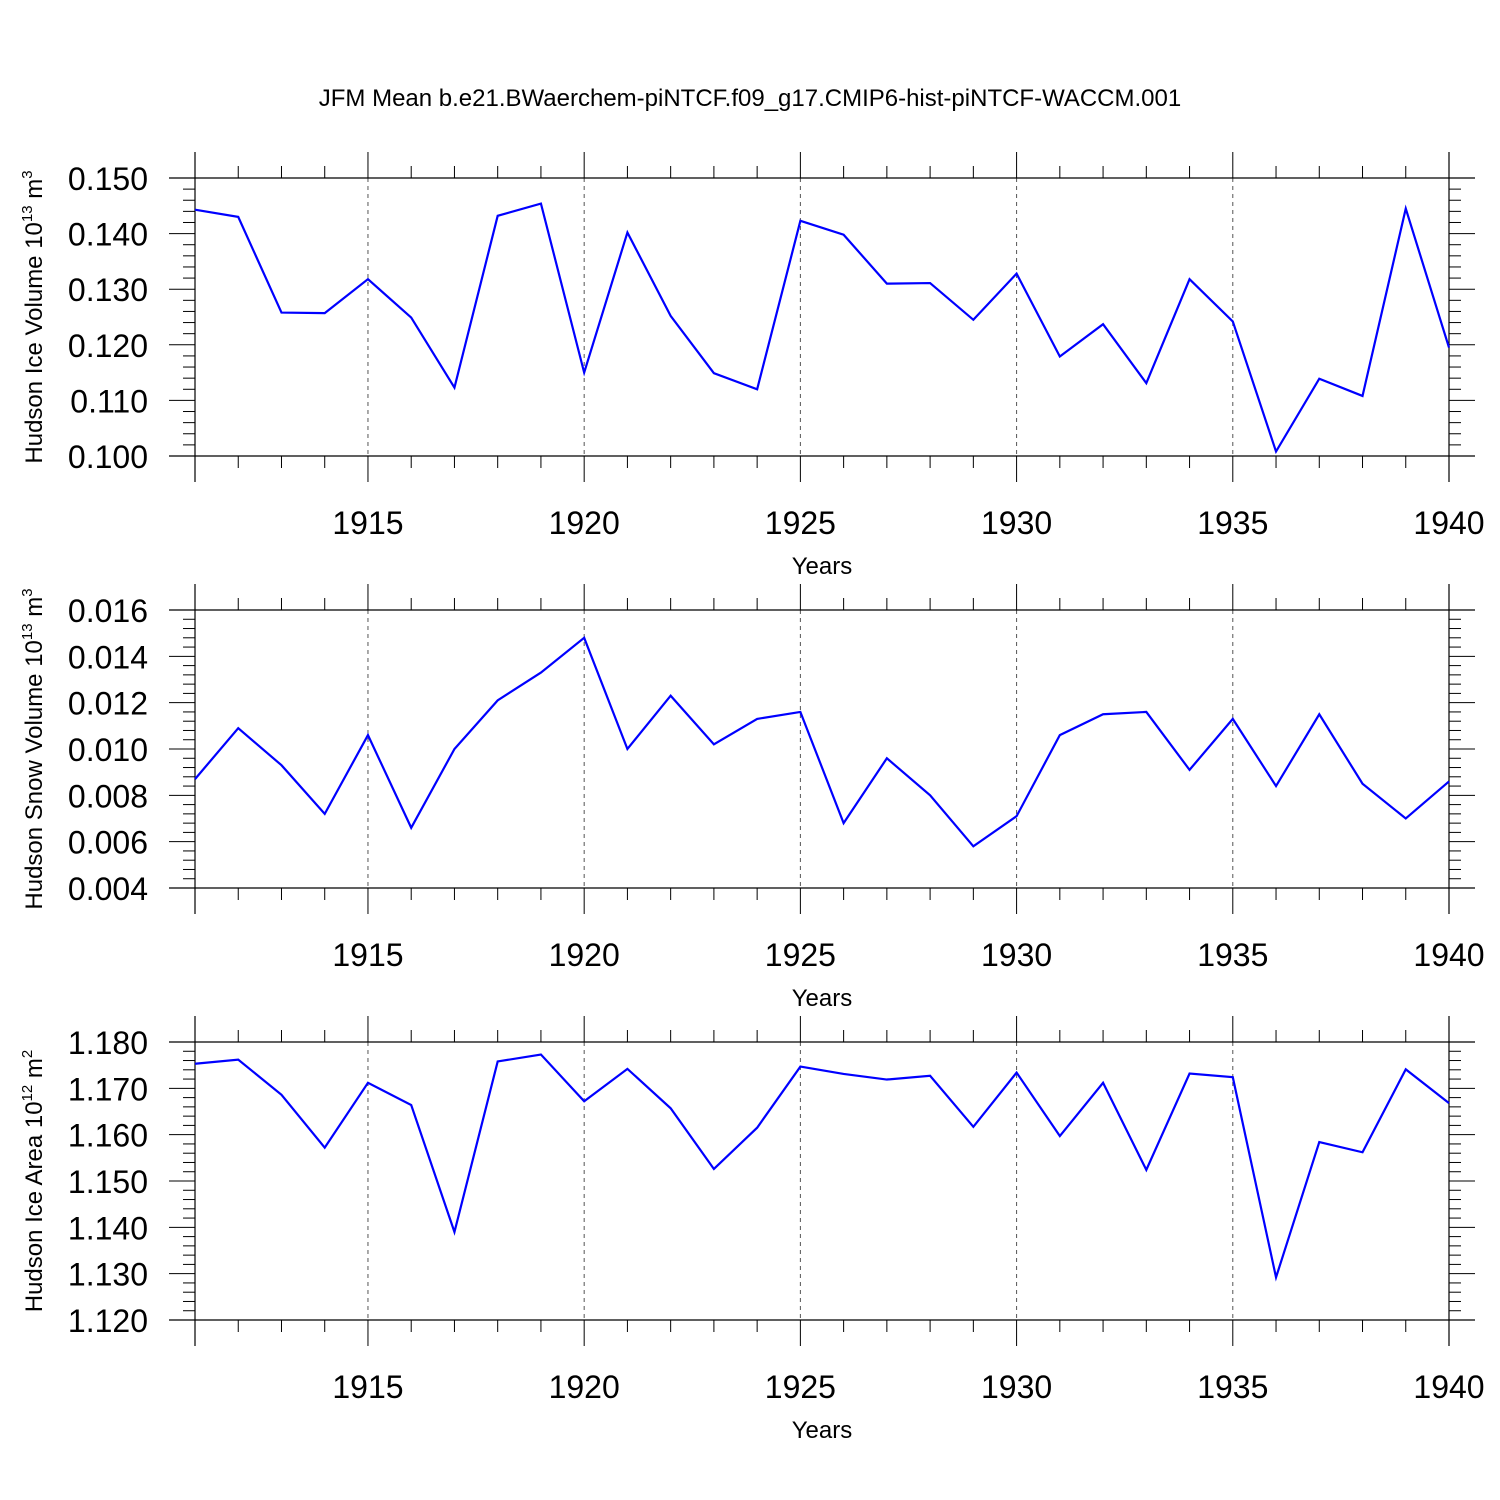  I want to click on y-tick-label: 0.100, so click(108, 457).